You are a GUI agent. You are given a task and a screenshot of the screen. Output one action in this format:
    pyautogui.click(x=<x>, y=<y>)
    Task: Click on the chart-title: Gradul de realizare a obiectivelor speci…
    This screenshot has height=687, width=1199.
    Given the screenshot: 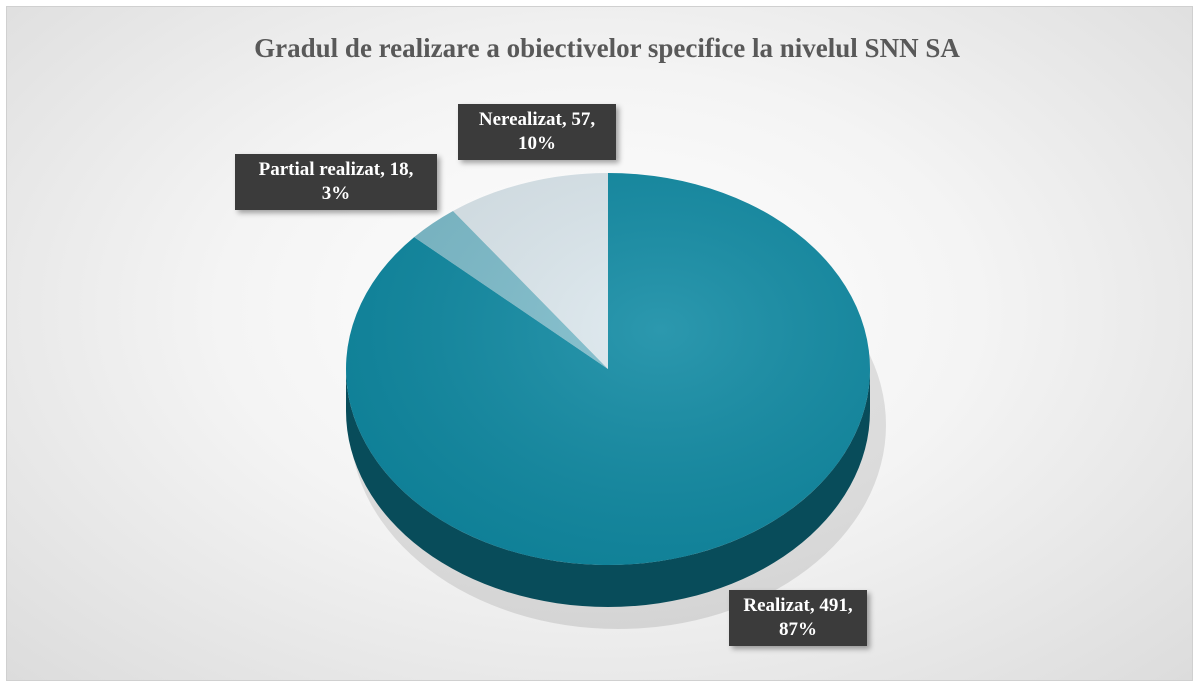 What is the action you would take?
    pyautogui.click(x=607, y=48)
    